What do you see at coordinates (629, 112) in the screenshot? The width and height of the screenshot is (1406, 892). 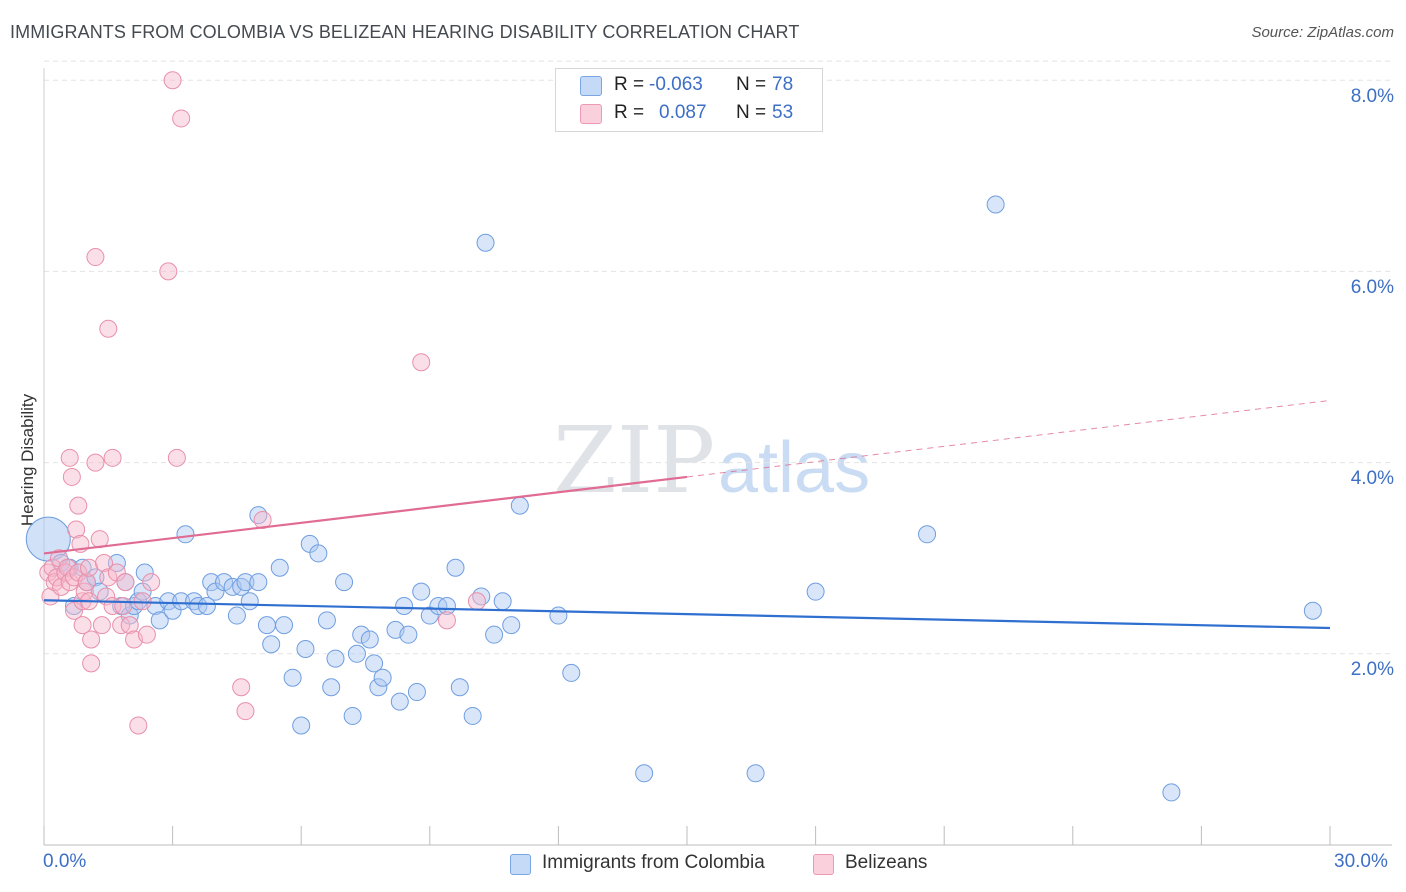 I see `legend-r-label: R =` at bounding box center [629, 112].